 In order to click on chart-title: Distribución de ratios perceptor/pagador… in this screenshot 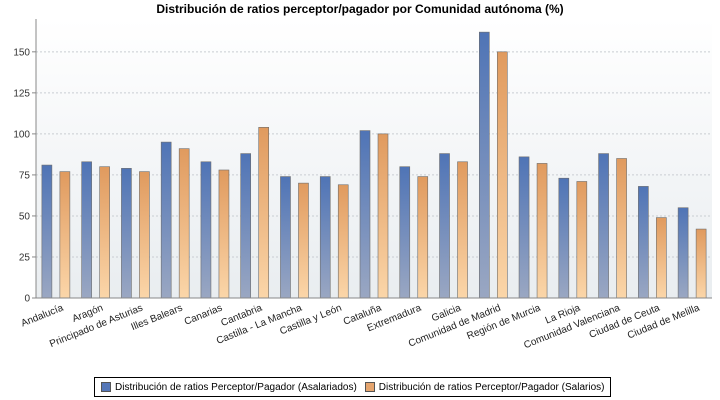, I will do `click(360, 9)`.